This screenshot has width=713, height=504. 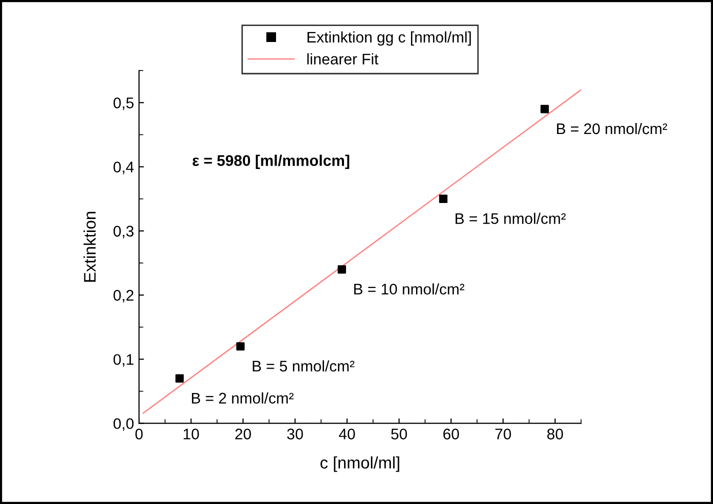 What do you see at coordinates (409, 289) in the screenshot?
I see `annotation: B = 10 nmol/cm²` at bounding box center [409, 289].